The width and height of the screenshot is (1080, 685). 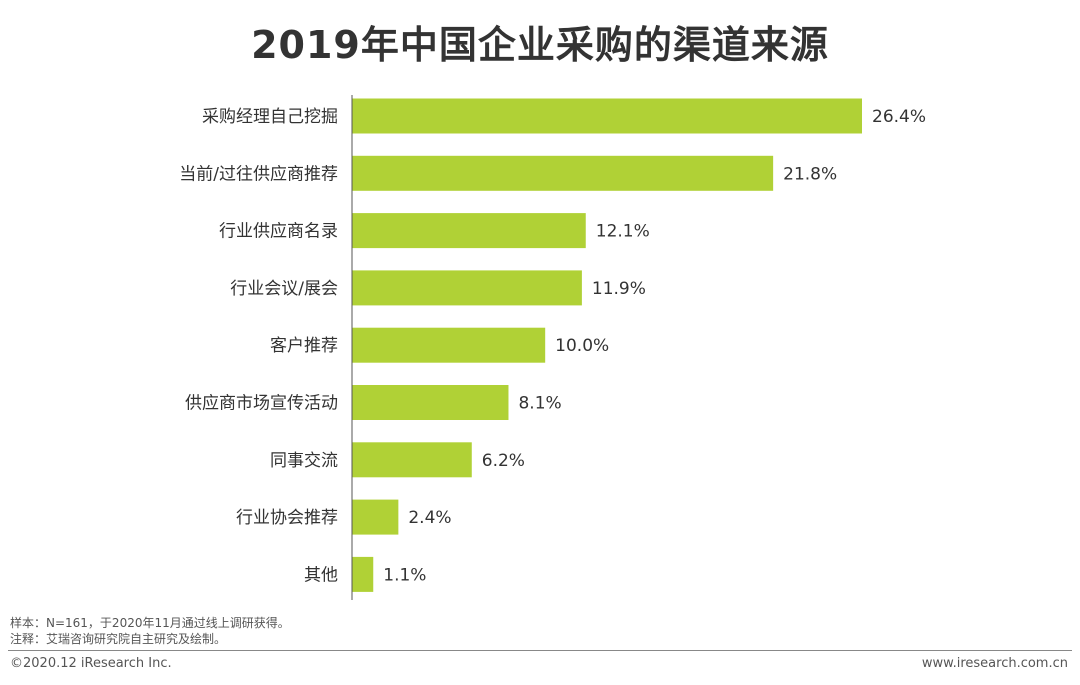 I want to click on copyright-text: ©2020.12 iResearch Inc., so click(x=91, y=663).